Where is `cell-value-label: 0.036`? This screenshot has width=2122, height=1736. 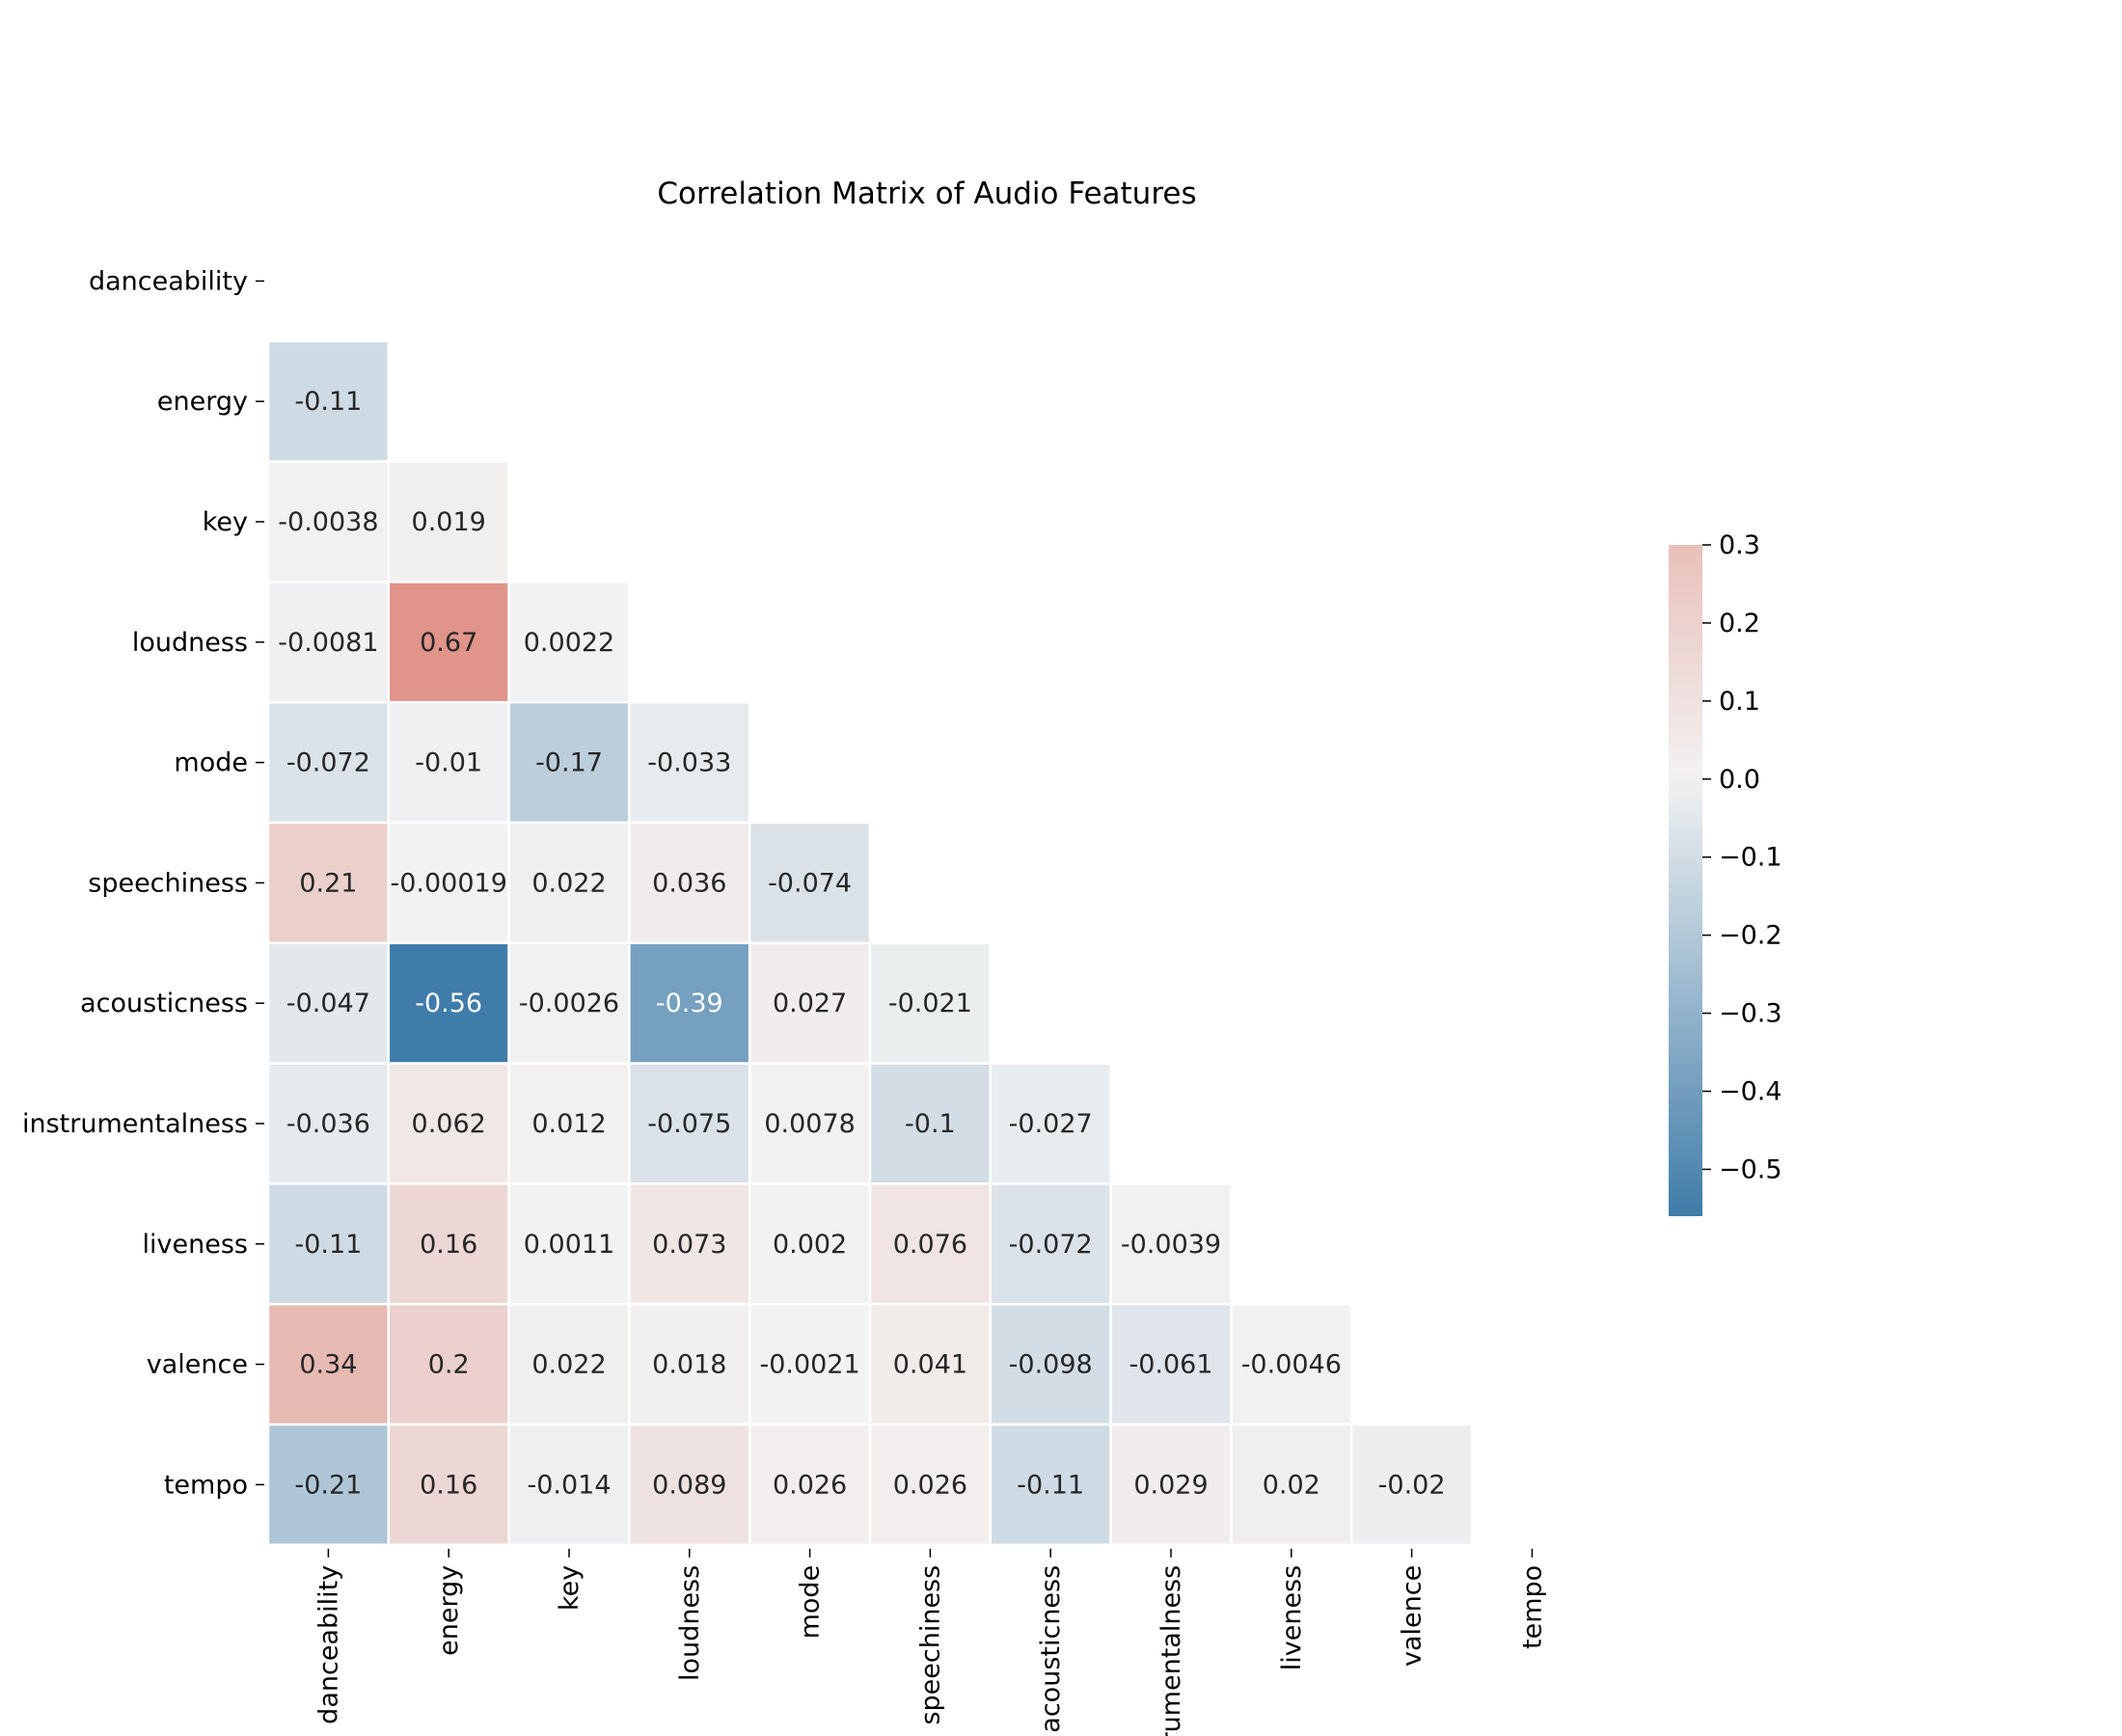
cell-value-label: 0.036 is located at coordinates (689, 883).